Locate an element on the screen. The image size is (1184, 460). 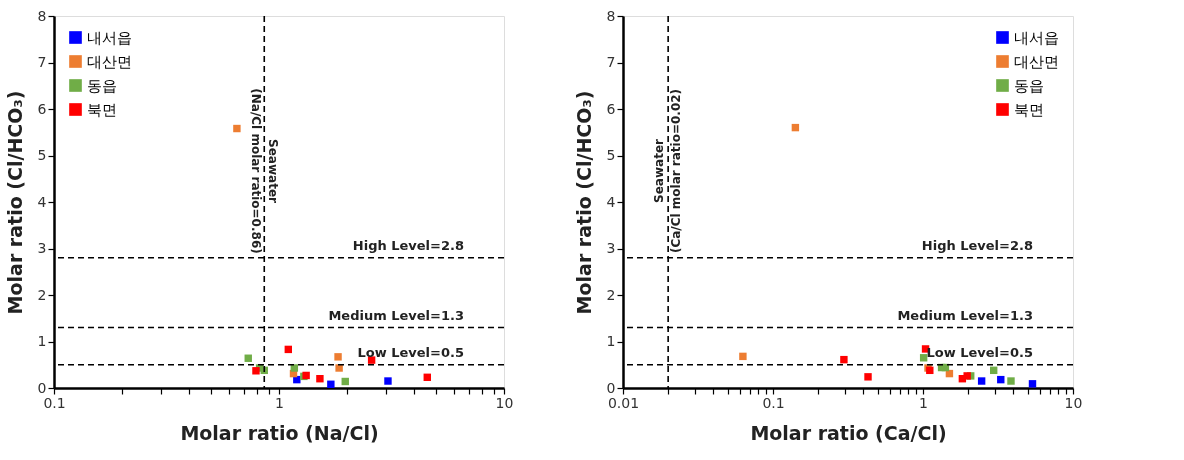
ref-line-label: Seawater (Ca/Cl molar ratio=0.02) is located at coordinates (668, 171).